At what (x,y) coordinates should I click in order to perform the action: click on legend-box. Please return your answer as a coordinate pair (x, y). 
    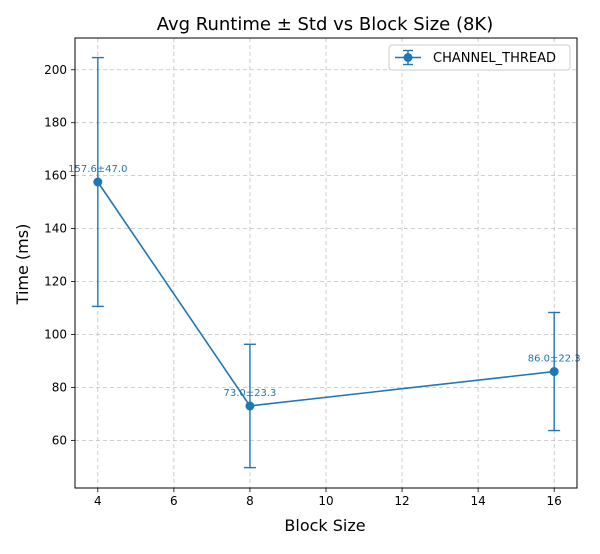
    Looking at the image, I should click on (479, 57).